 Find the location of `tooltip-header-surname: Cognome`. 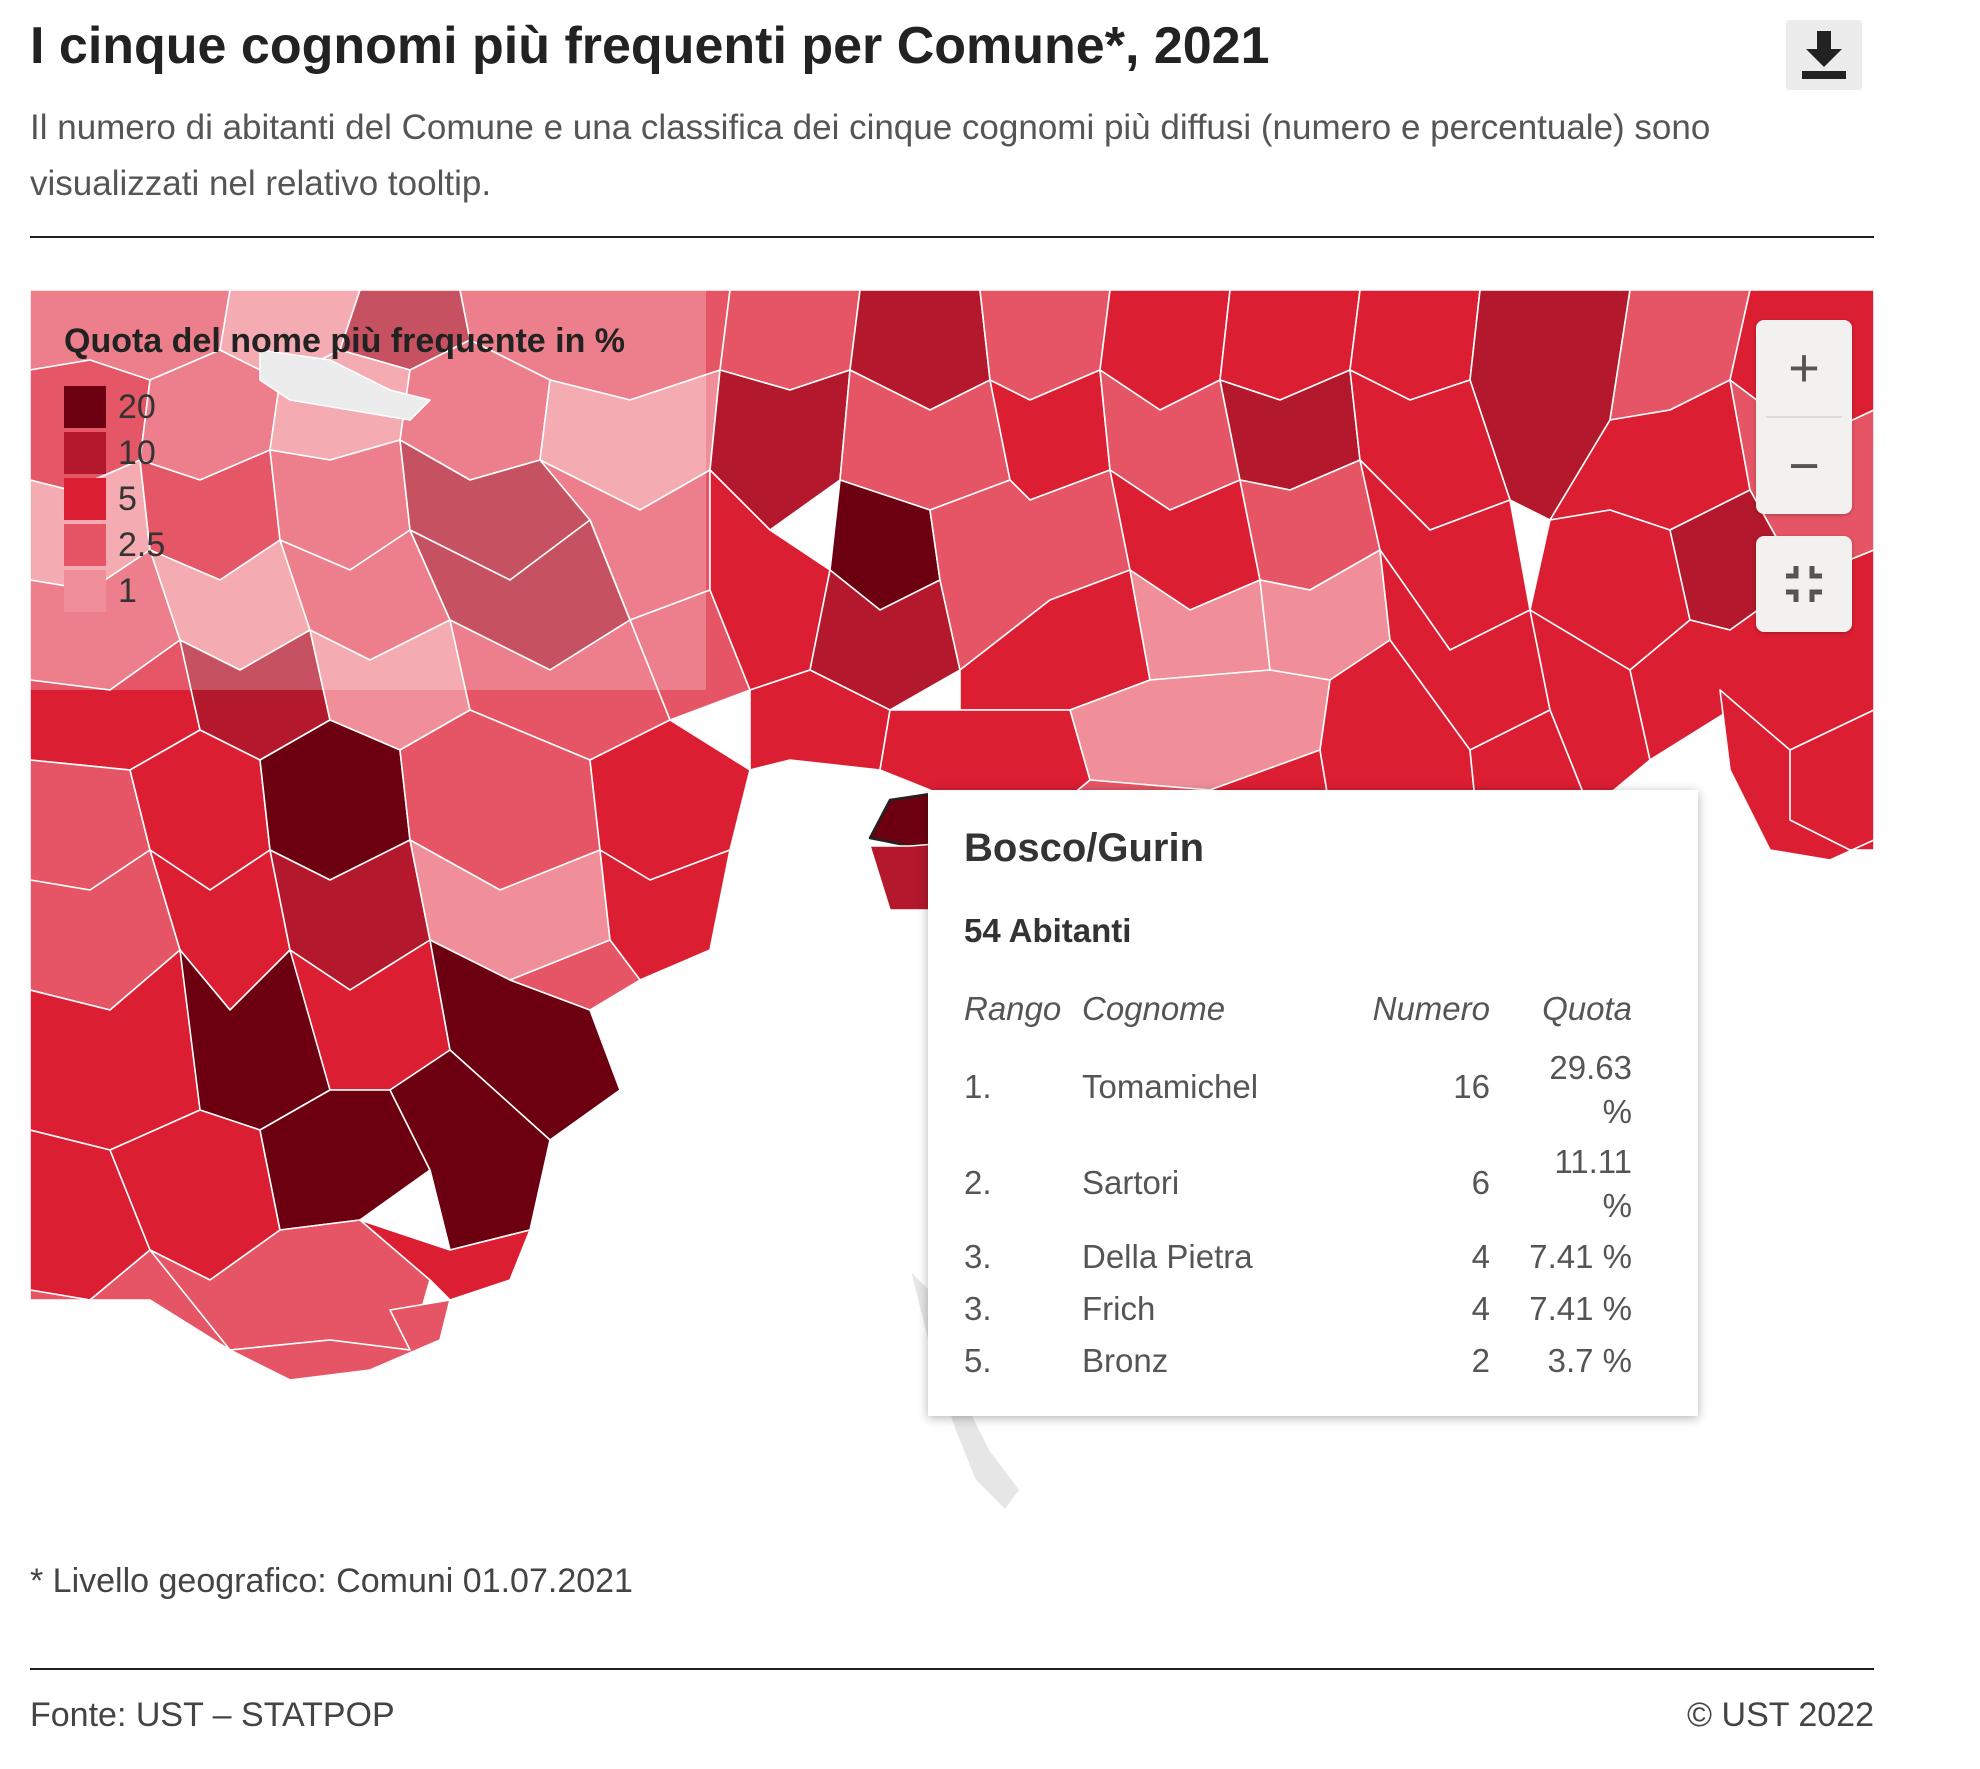

tooltip-header-surname: Cognome is located at coordinates (1154, 1008).